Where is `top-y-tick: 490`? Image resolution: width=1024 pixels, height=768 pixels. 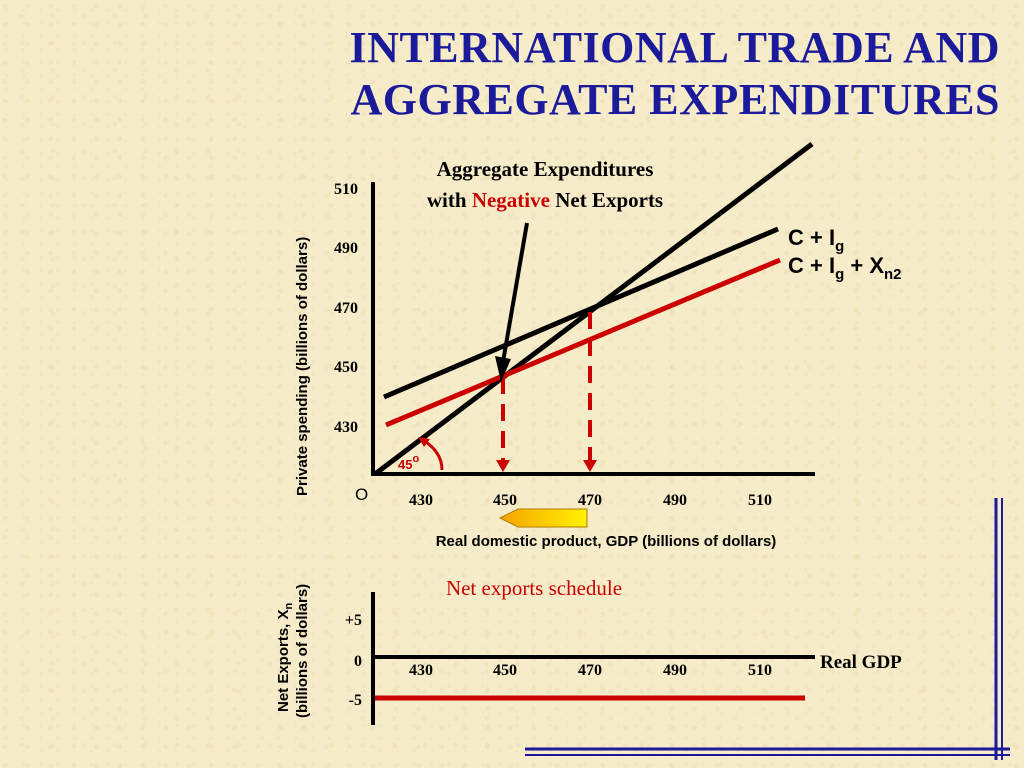
top-y-tick: 490 is located at coordinates (346, 248).